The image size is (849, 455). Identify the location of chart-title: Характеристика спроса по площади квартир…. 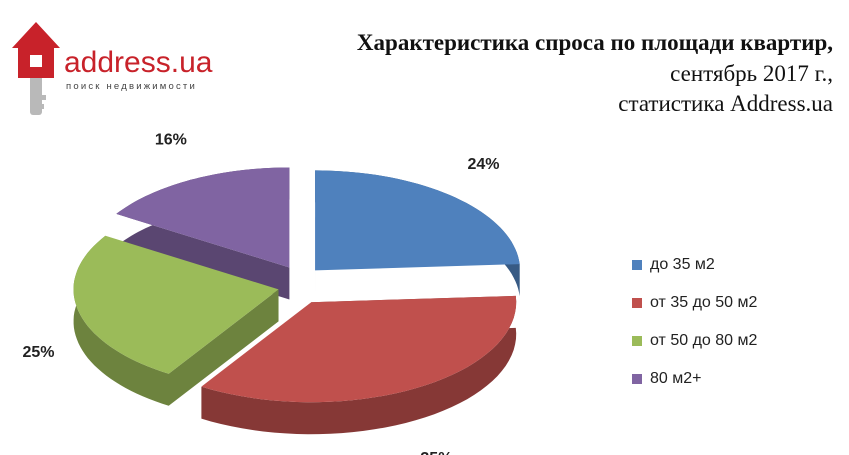
(595, 42).